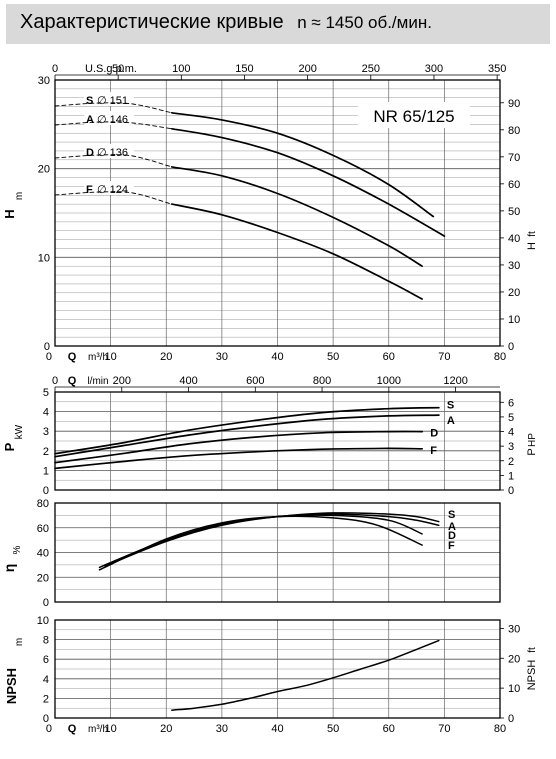 The image size is (556, 759). Describe the element at coordinates (414, 115) in the screenshot. I see `model-label-bg` at that location.